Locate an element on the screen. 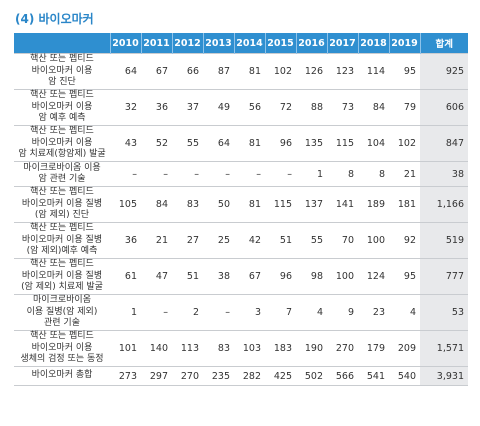  row-label: 핵산 또는 펩티드 바이오마커 이용 암 치료제(항암제) 발굴 is located at coordinates (62, 143).